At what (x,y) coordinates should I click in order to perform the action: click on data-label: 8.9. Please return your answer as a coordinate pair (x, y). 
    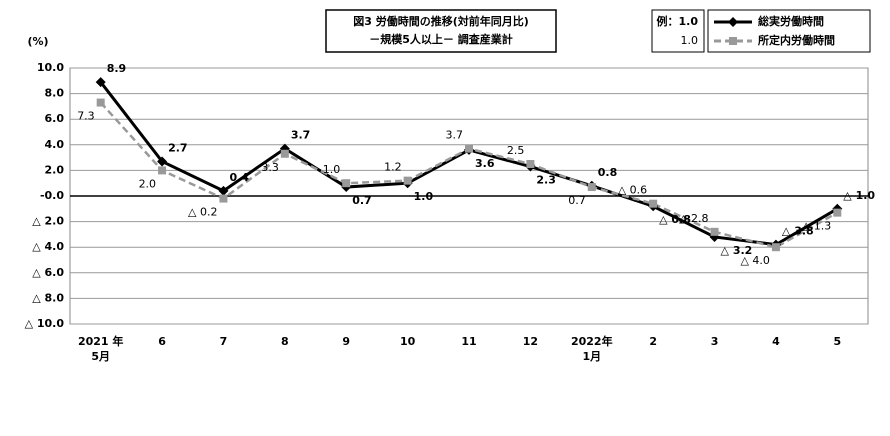
    Looking at the image, I should click on (117, 68).